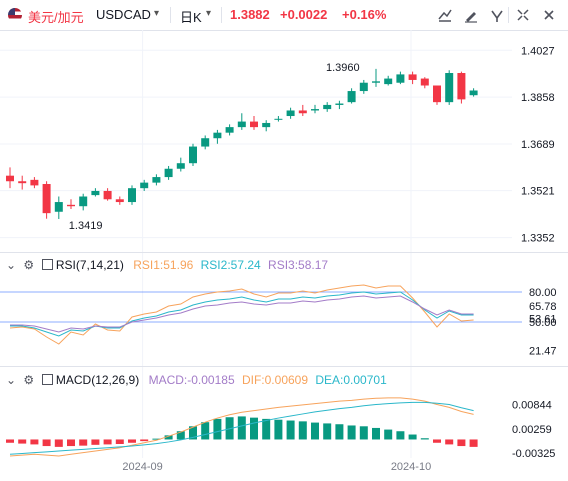  Describe the element at coordinates (86, 226) in the screenshot. I see `low-price-label: 1.3419` at that location.